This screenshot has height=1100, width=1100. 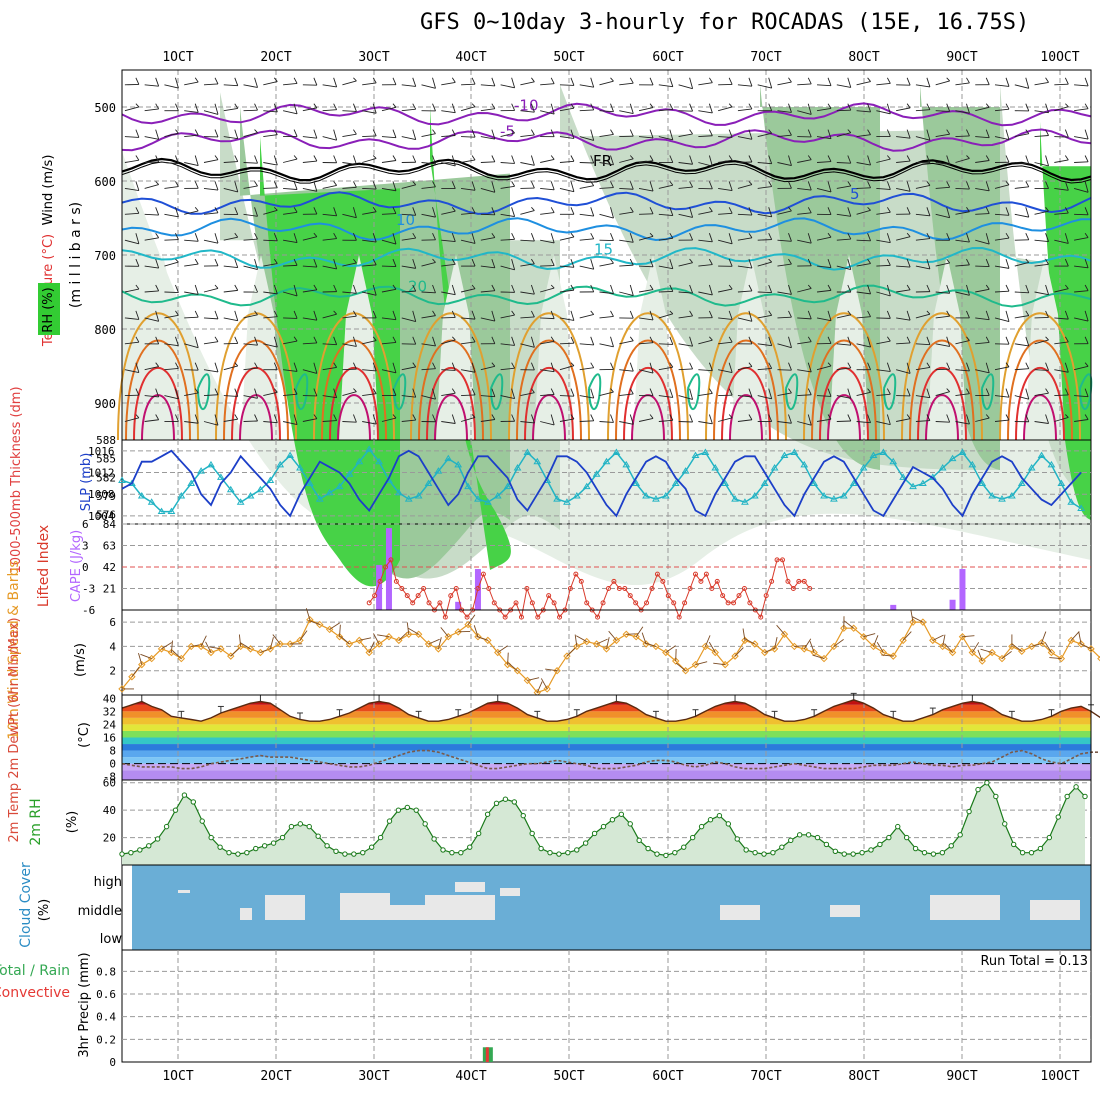 I want to click on temp-axis-label: 2m Temp 2m DewPt (6hr Min/Max), so click(x=14, y=729).